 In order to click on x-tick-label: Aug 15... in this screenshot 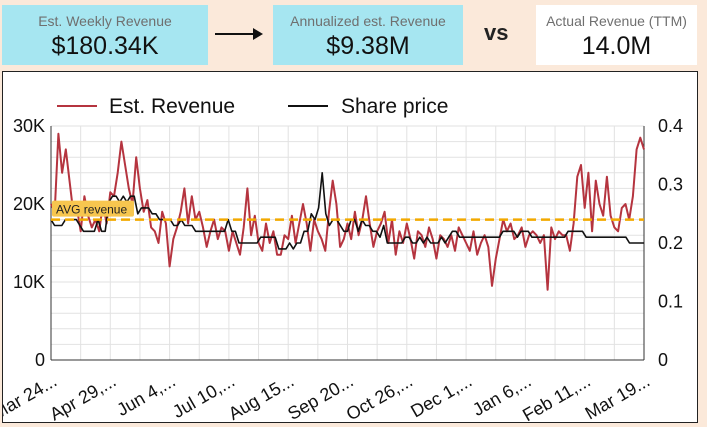, I will do `click(261, 396)`.